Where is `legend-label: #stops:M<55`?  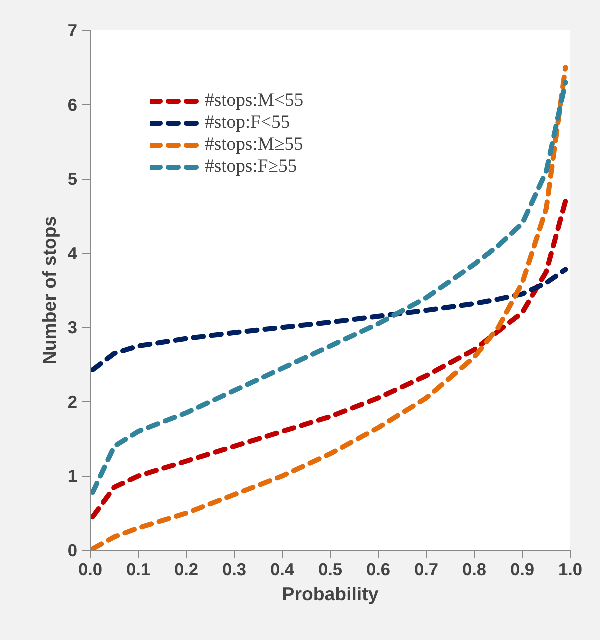 legend-label: #stops:M<55 is located at coordinates (254, 101).